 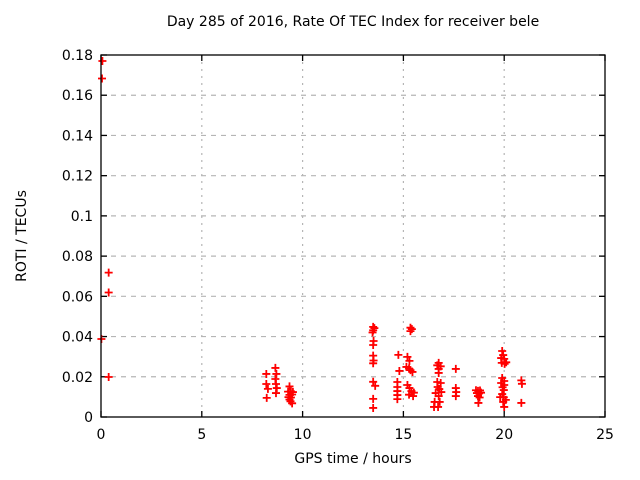 What do you see at coordinates (101, 435) in the screenshot?
I see `x-tick-label: 0` at bounding box center [101, 435].